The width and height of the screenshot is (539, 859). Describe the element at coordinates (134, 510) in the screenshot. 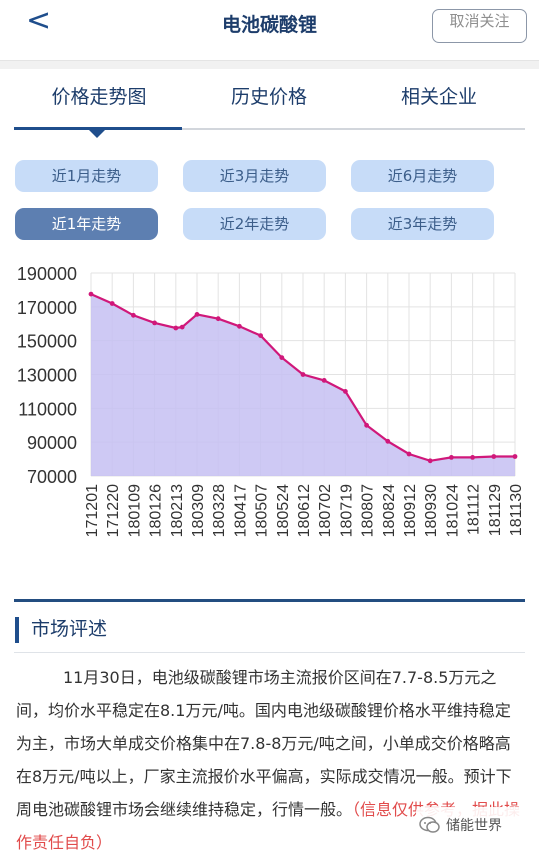

I see `x-tick-label-2: 180109` at that location.